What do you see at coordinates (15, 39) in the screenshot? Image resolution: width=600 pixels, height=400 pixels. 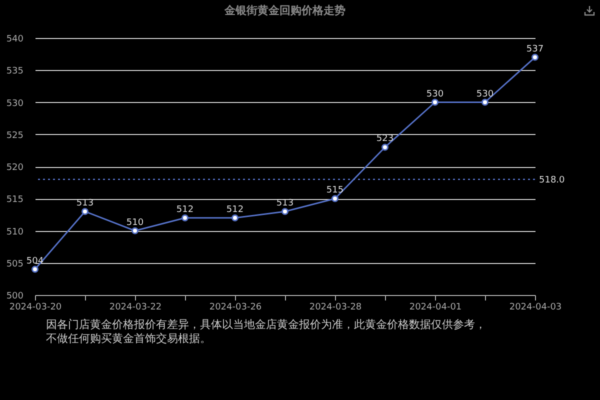 I see `y-tick-label: 540` at bounding box center [15, 39].